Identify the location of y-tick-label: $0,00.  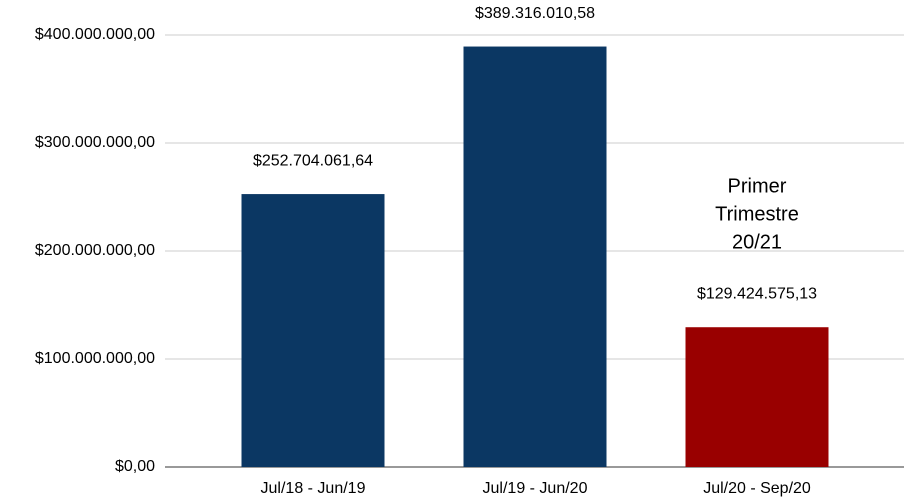
(135, 466).